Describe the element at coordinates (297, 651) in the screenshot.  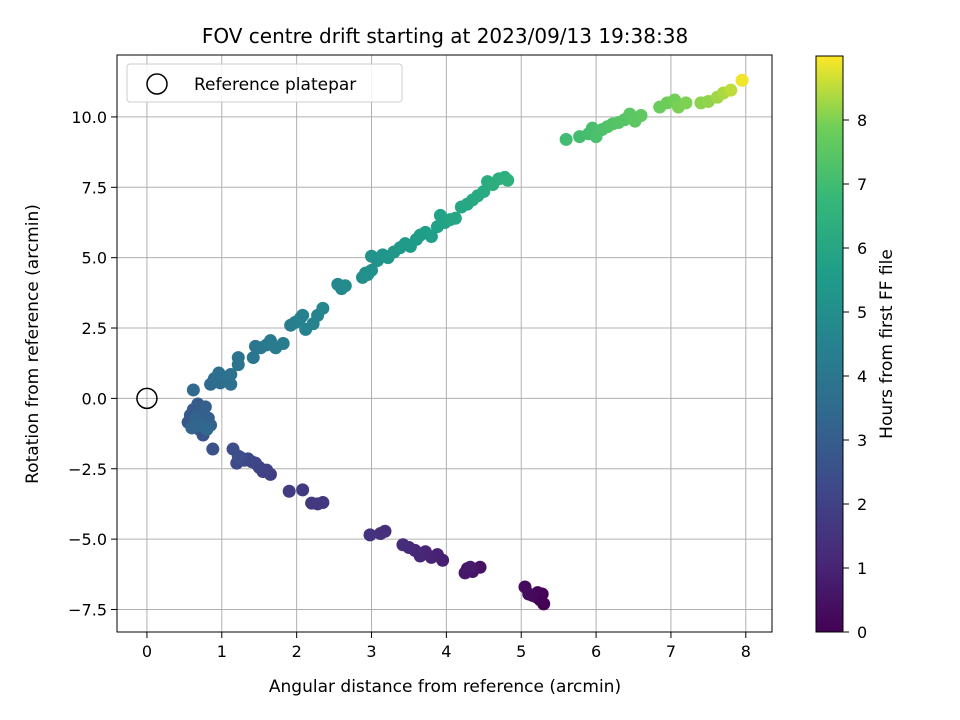
I see `x-tick-label: 2` at that location.